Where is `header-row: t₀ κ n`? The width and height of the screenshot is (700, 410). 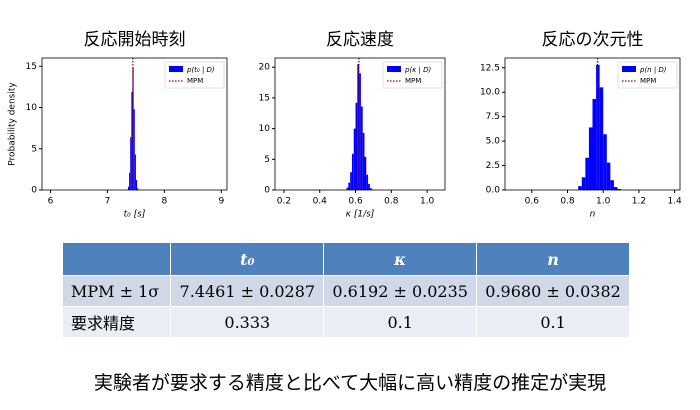 header-row: t₀ κ n is located at coordinates (345, 259).